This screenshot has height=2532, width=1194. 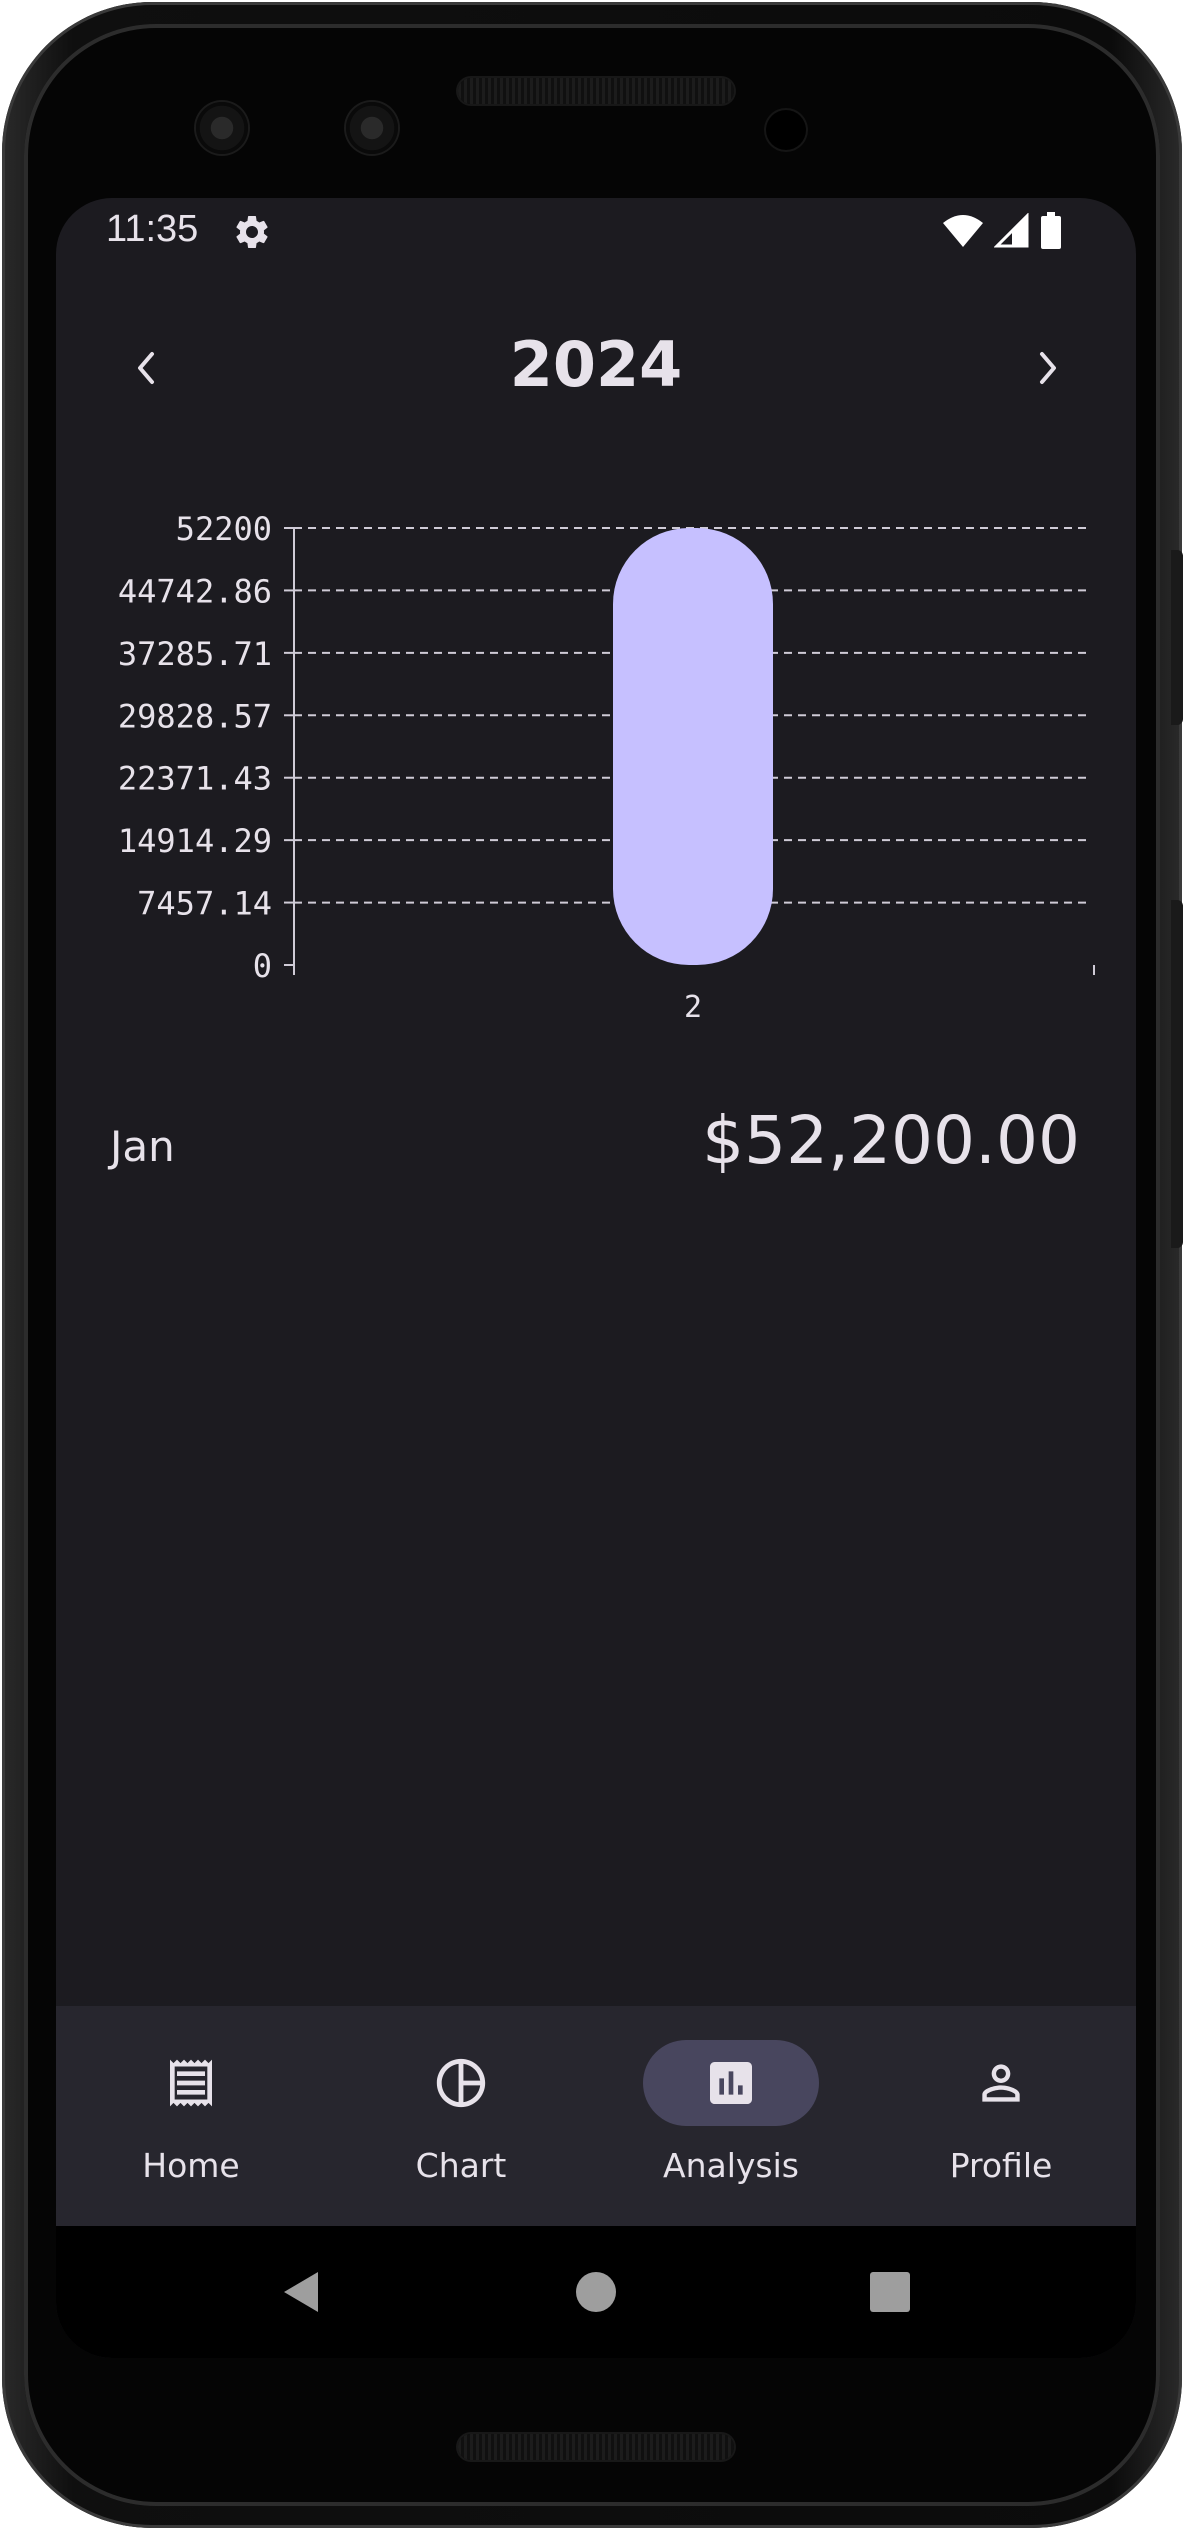 I want to click on recents-square-icon, so click(x=890, y=2292).